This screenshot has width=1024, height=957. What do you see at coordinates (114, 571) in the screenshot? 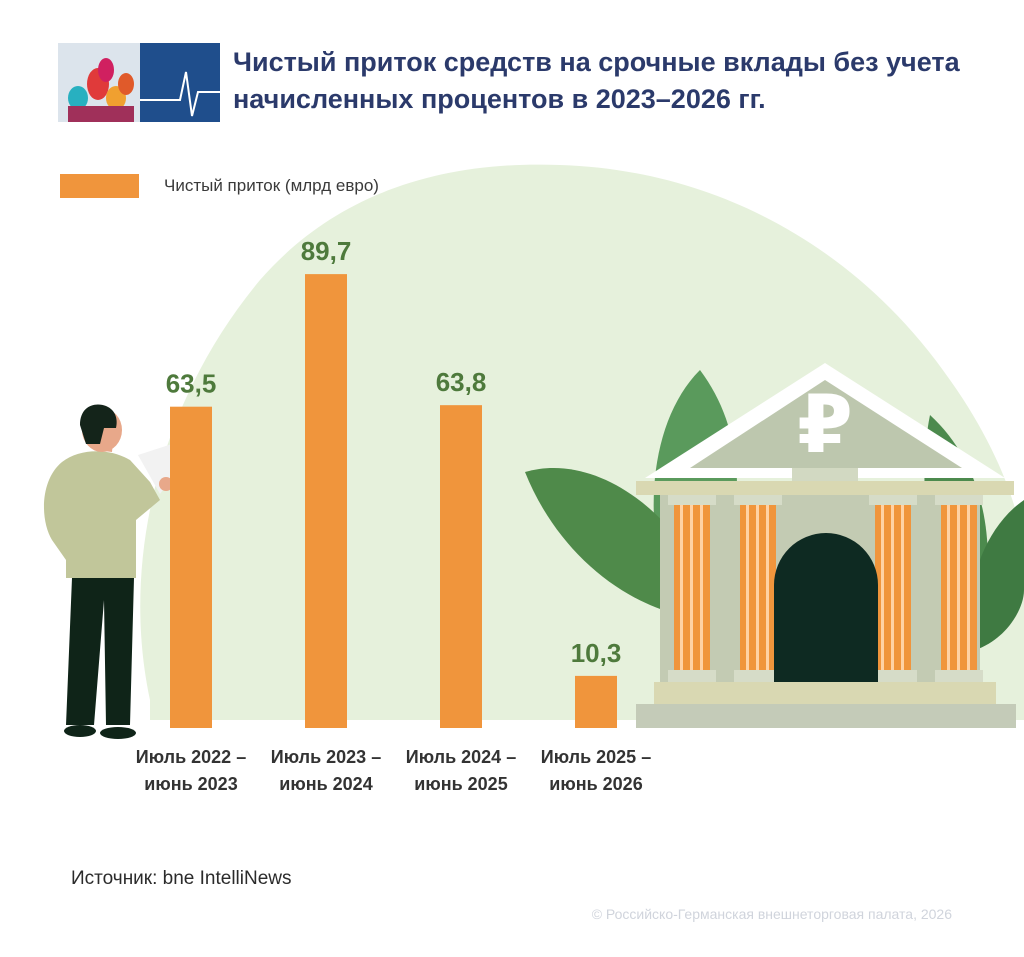
I see `person-icon` at bounding box center [114, 571].